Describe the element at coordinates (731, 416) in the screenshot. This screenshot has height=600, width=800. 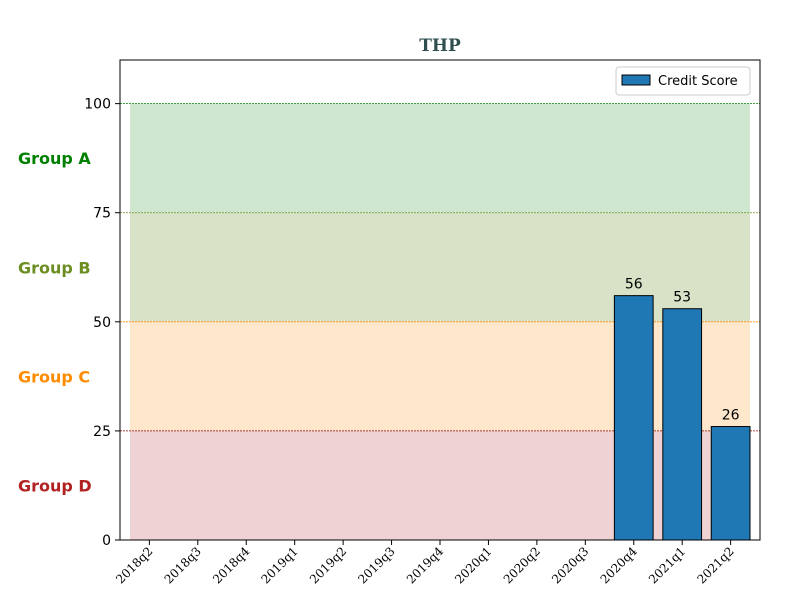
I see `data-label-2021q2: 26` at that location.